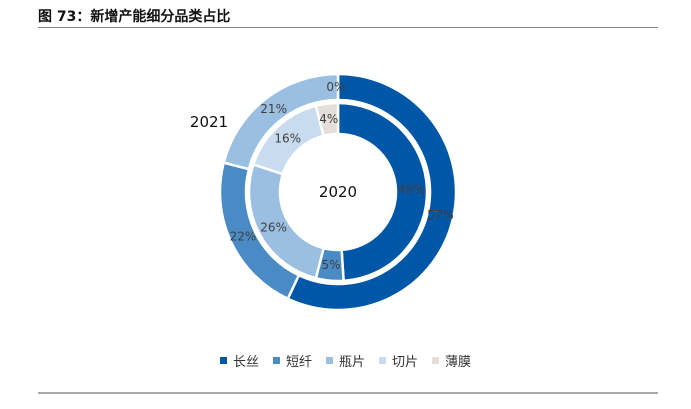 This screenshot has height=409, width=691. I want to click on legend-item: 长丝, so click(239, 360).